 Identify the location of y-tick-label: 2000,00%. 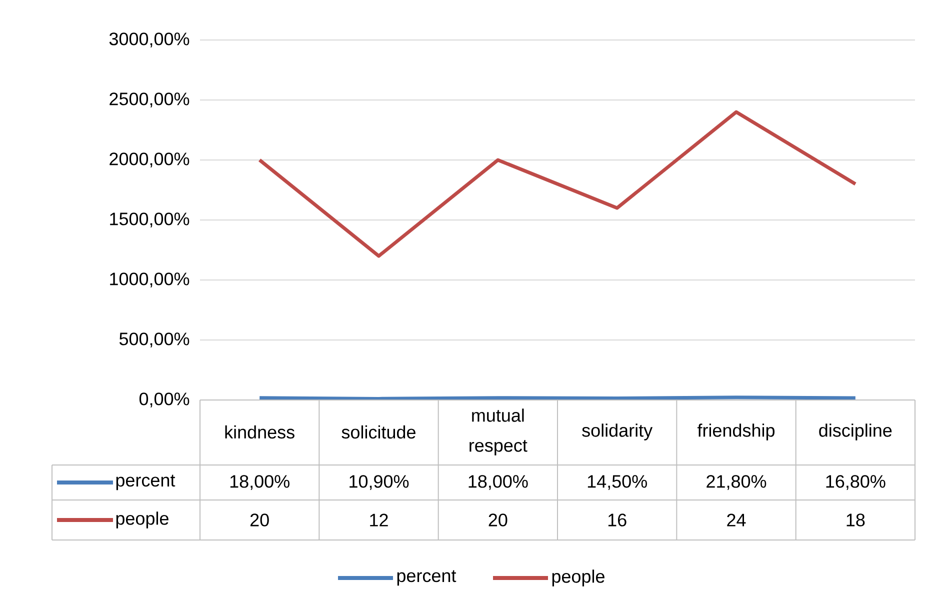
(150, 160).